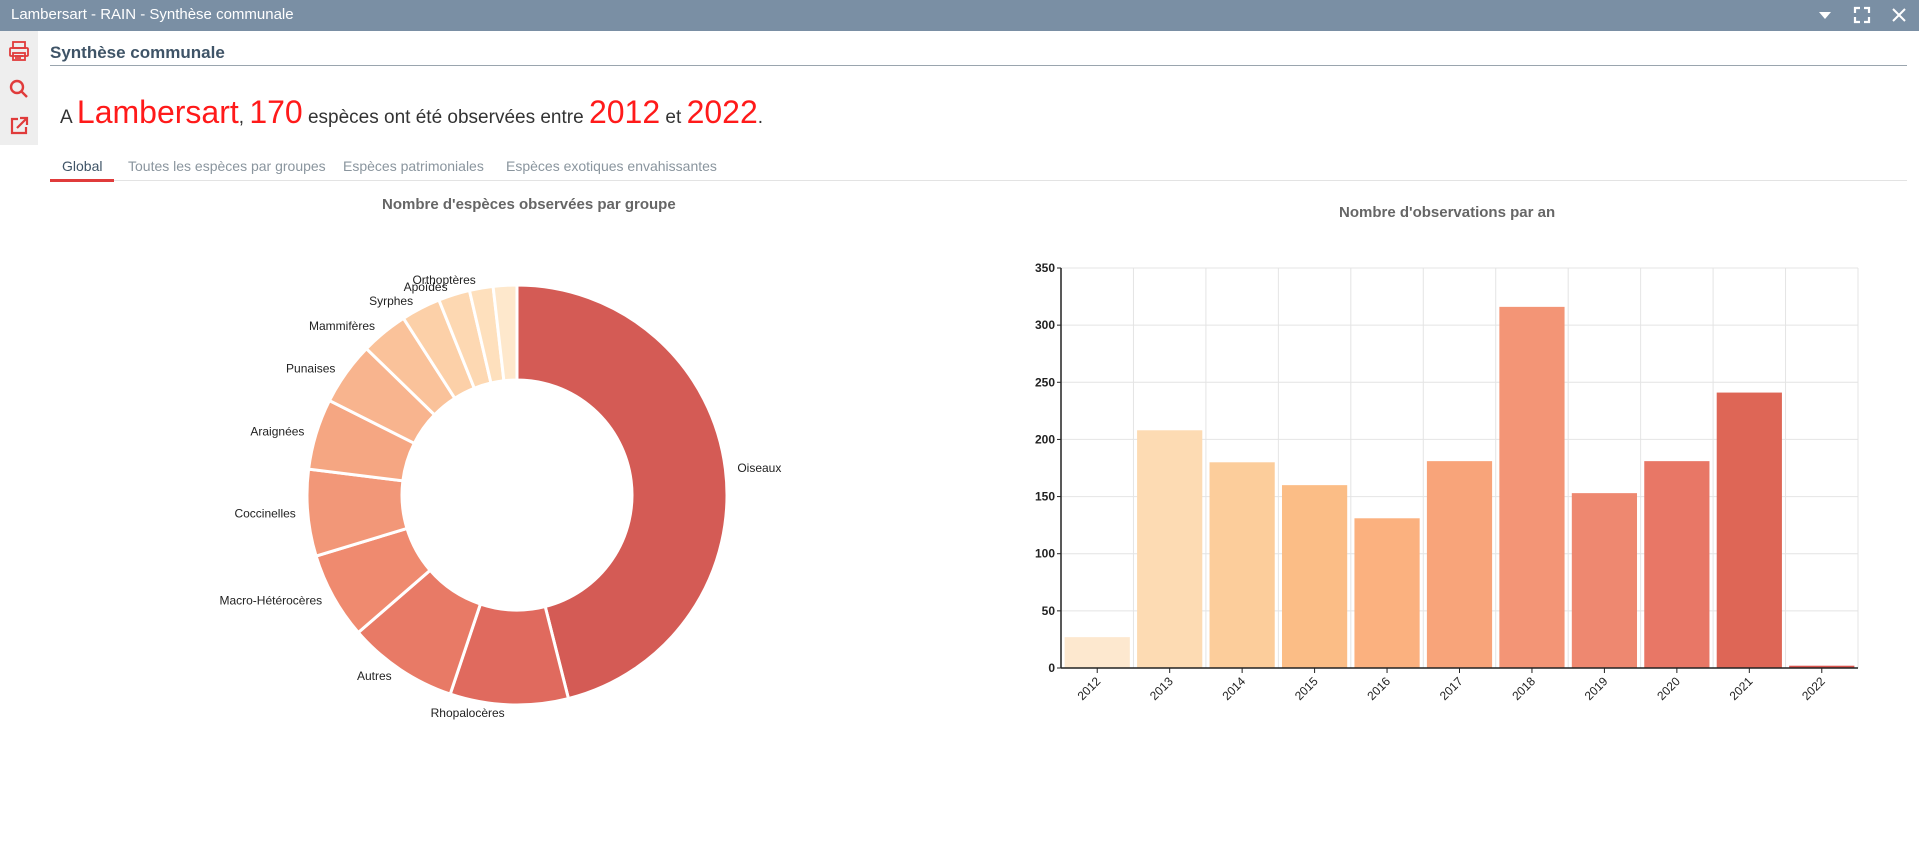 The width and height of the screenshot is (1919, 841). Describe the element at coordinates (1822, 666) in the screenshot. I see `bar-2022` at that location.